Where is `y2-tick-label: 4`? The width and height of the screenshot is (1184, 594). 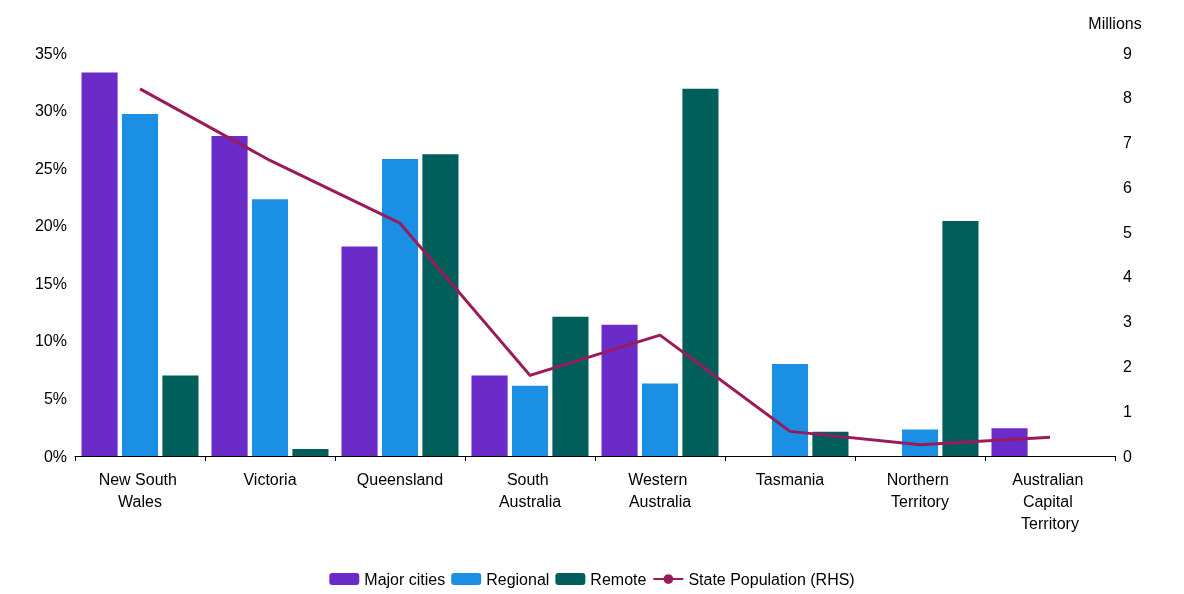
y2-tick-label: 4 is located at coordinates (1127, 277).